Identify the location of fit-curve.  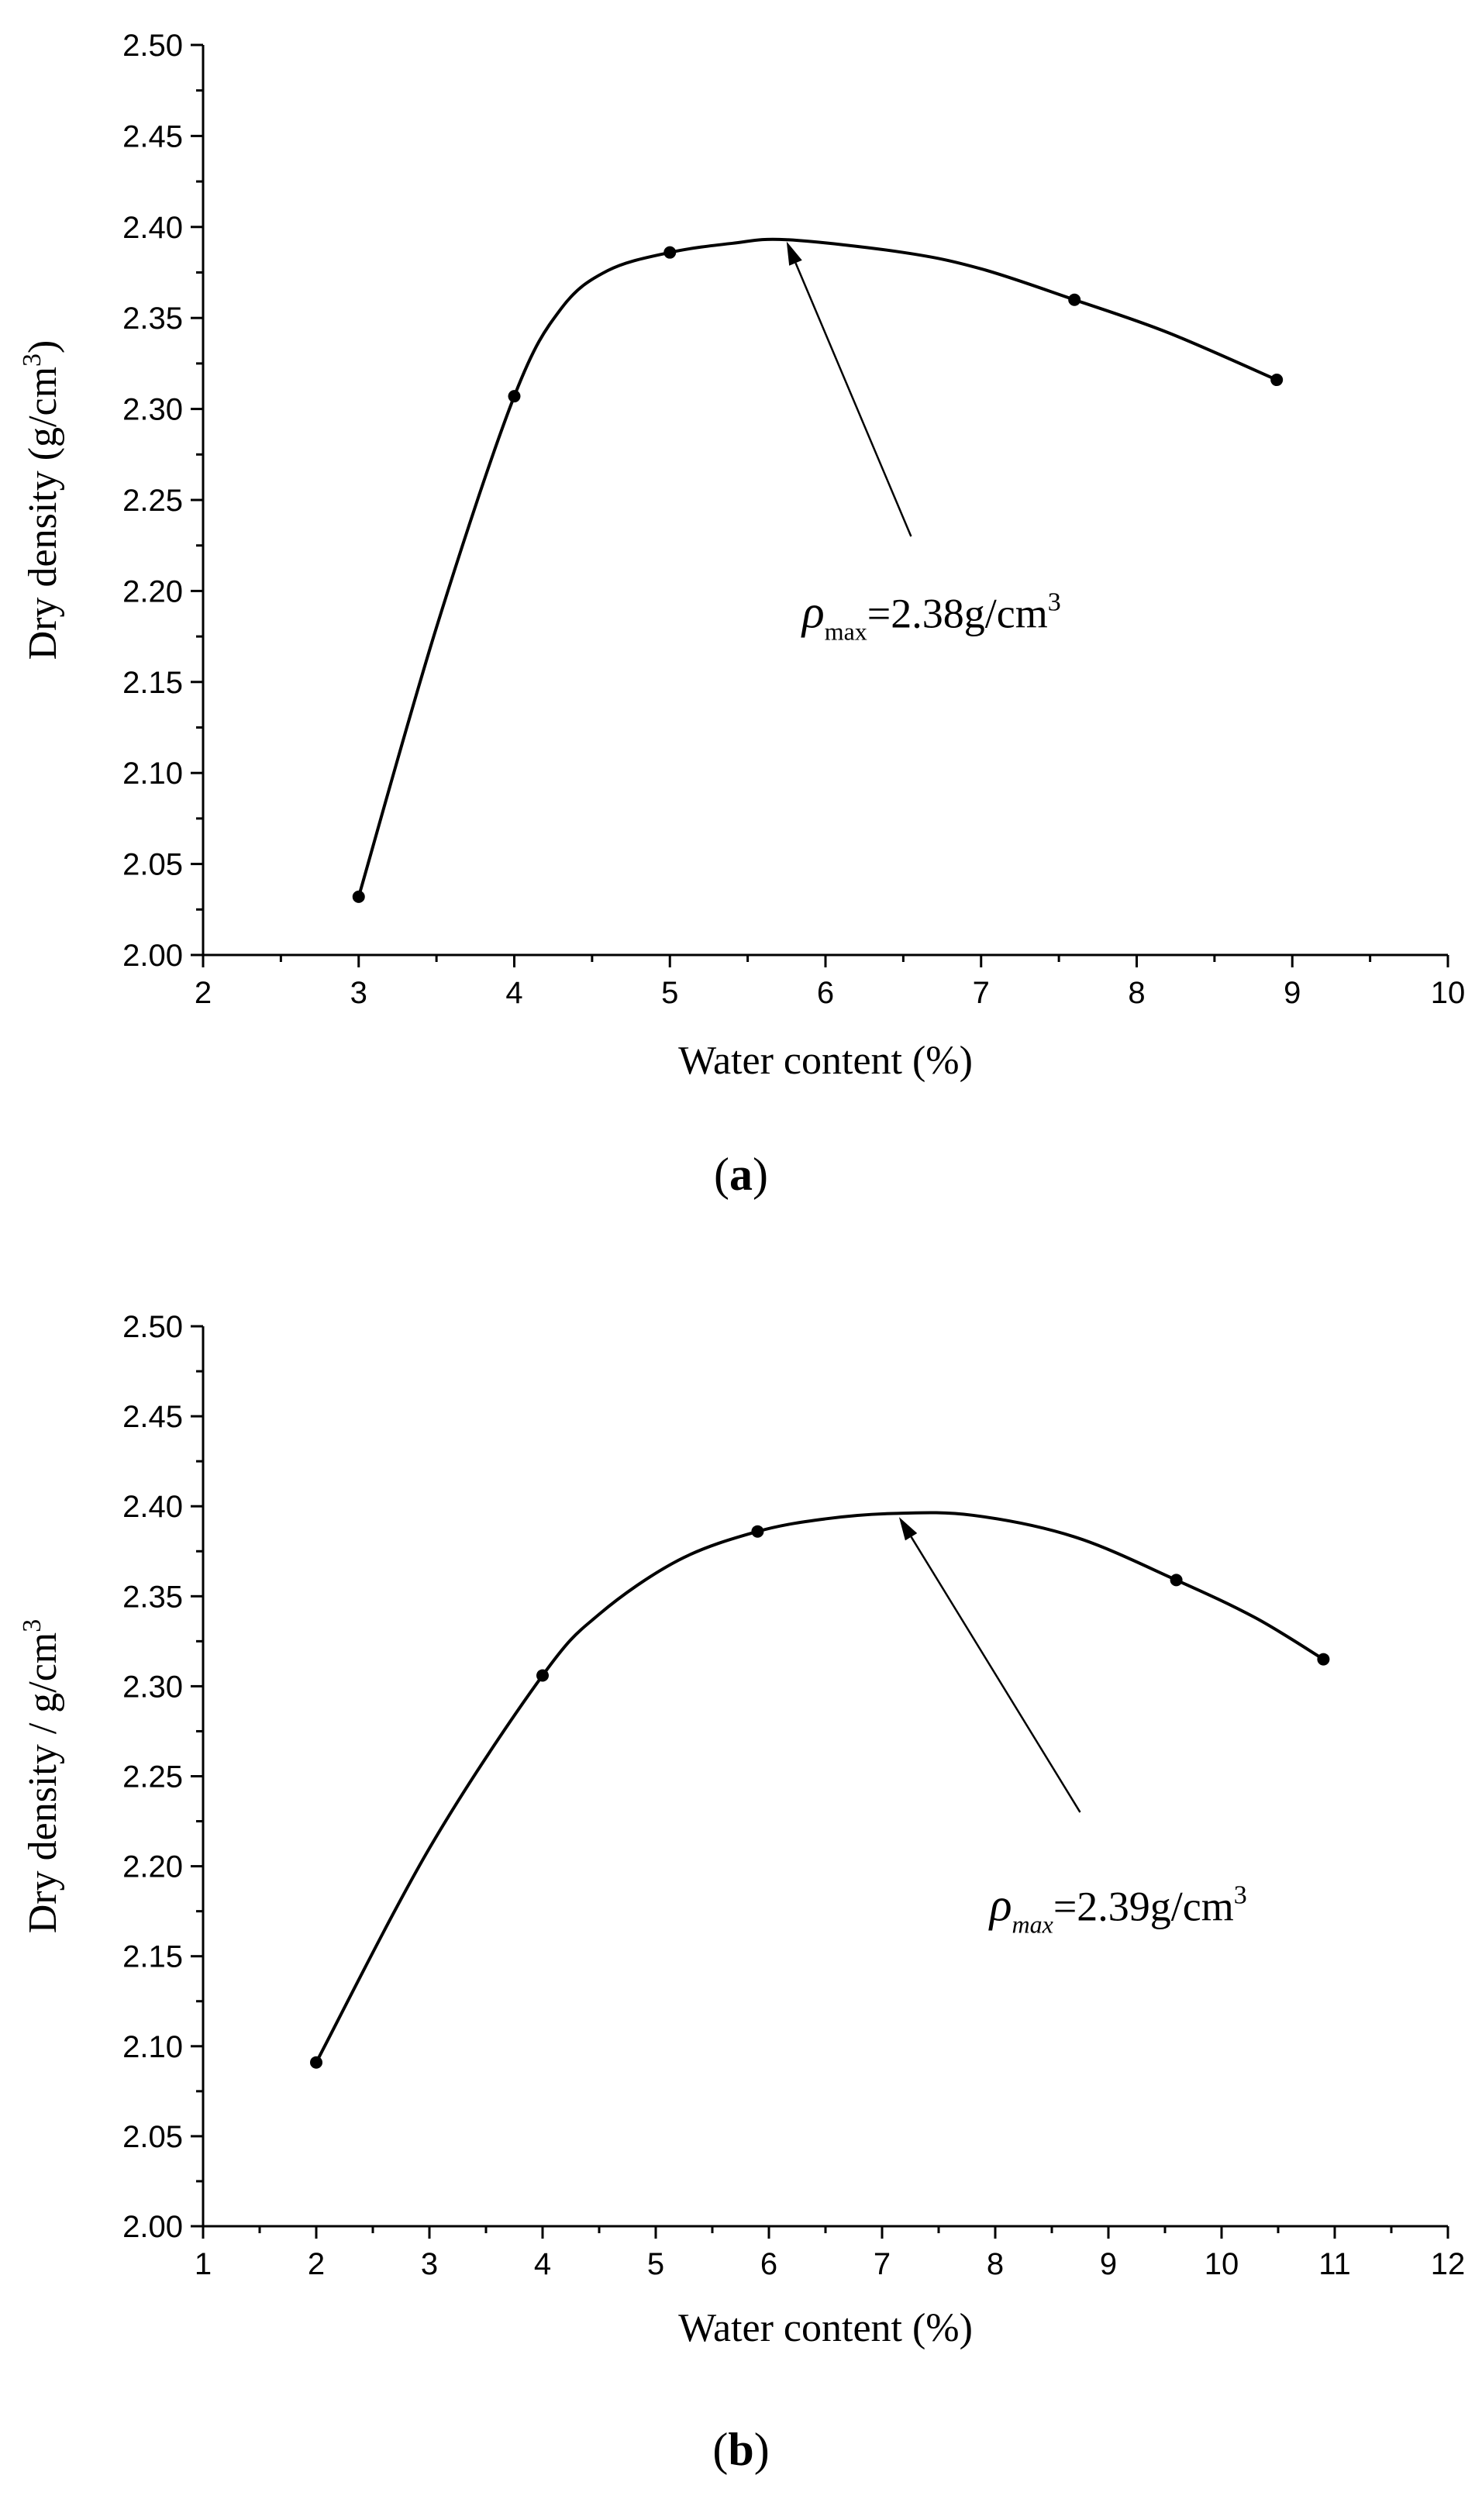
(820, 1787).